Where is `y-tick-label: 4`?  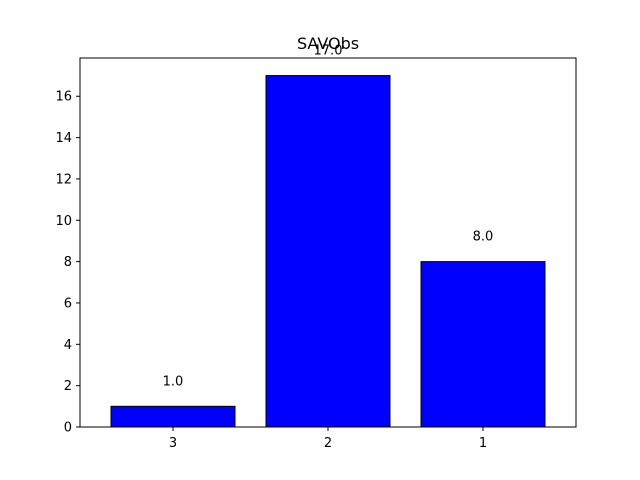
y-tick-label: 4 is located at coordinates (68, 345).